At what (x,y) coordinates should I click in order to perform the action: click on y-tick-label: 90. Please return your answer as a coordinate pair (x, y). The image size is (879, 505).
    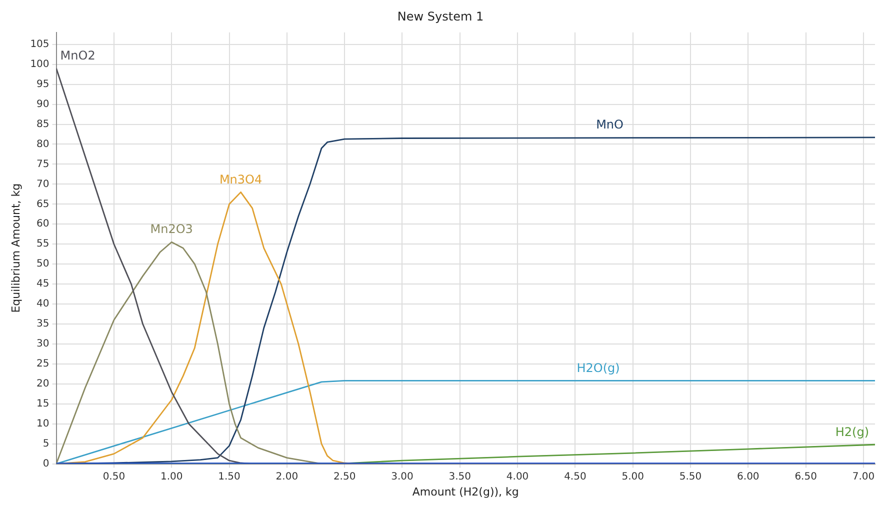
    Looking at the image, I should click on (43, 104).